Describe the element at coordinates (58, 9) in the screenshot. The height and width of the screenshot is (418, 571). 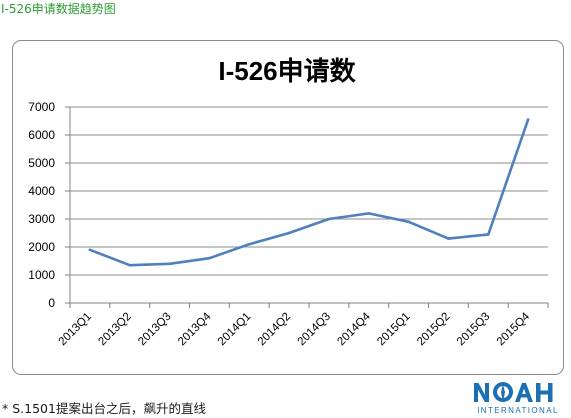
I see `chart-caption: I-526申请数据趋势图` at that location.